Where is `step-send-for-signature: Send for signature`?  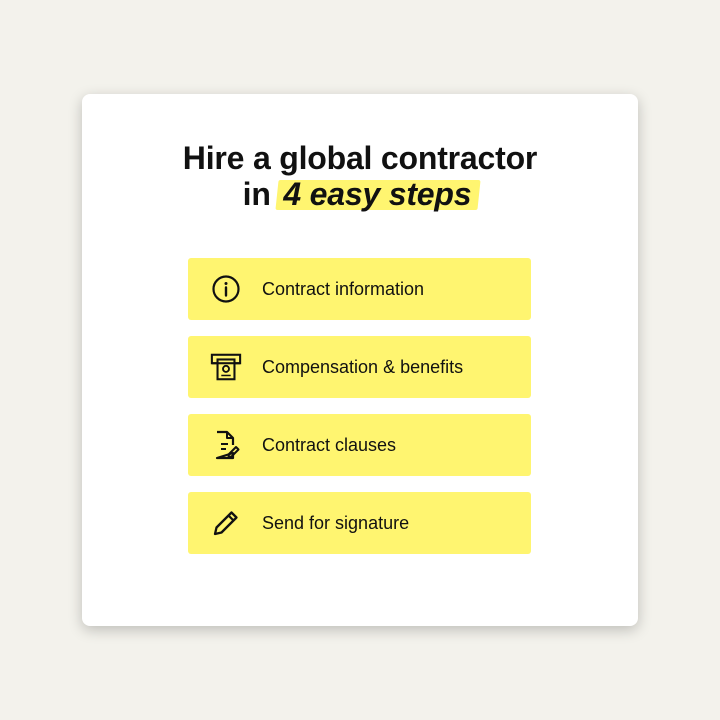 step-send-for-signature: Send for signature is located at coordinates (359, 523).